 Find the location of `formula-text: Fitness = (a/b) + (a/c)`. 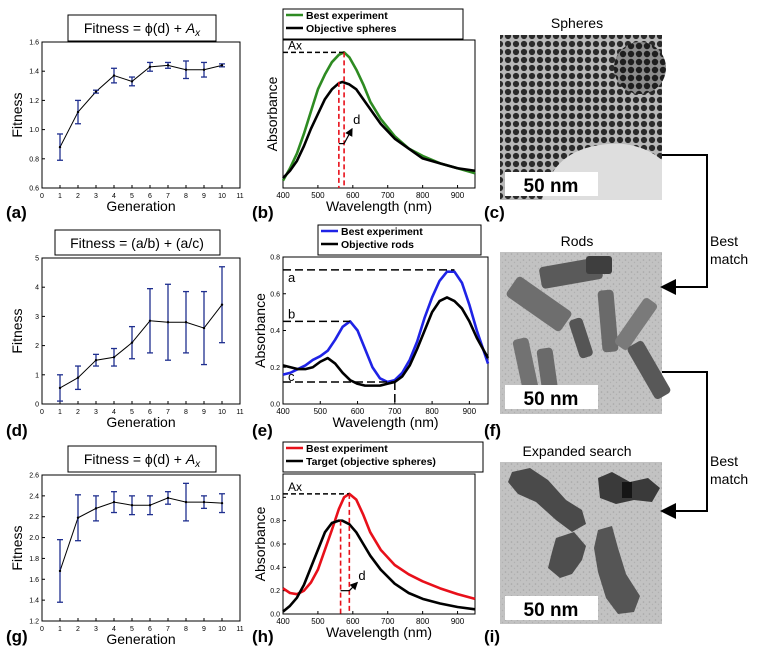

formula-text: Fitness = (a/b) + (a/c) is located at coordinates (137, 243).